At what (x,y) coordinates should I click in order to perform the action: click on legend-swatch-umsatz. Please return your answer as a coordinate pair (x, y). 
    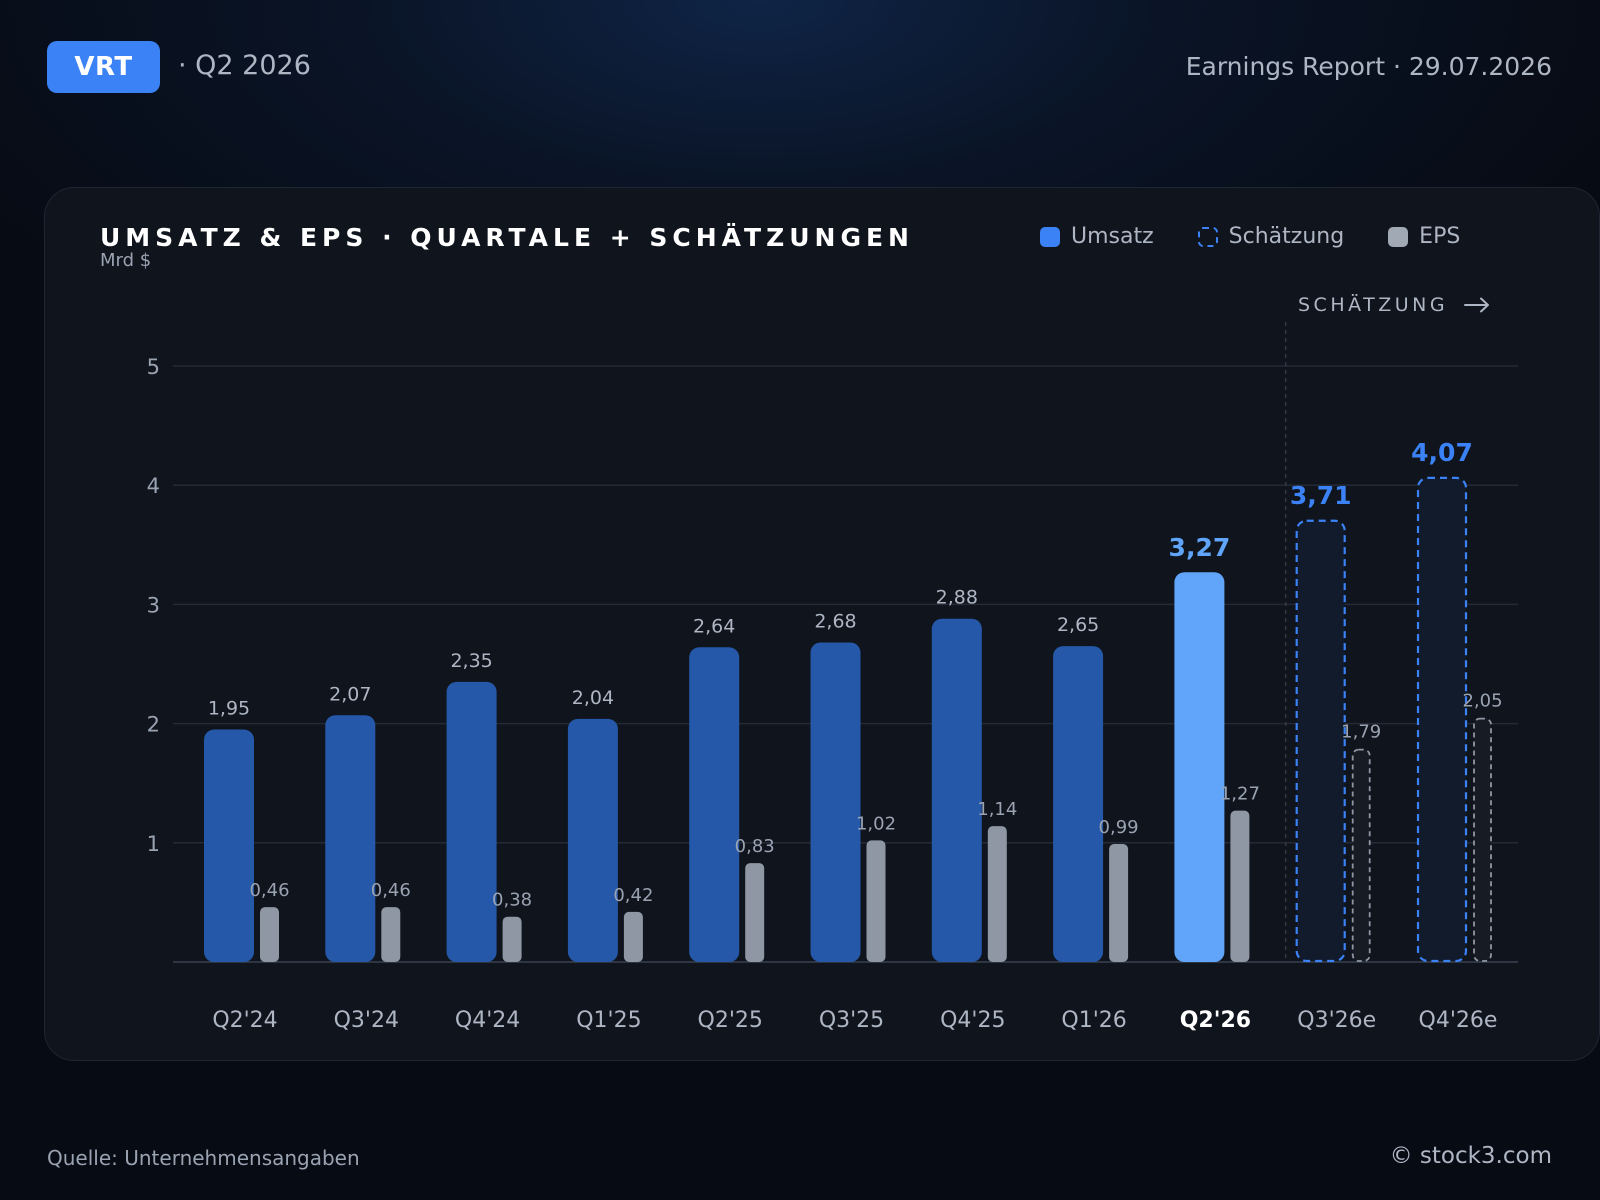
    Looking at the image, I should click on (1050, 236).